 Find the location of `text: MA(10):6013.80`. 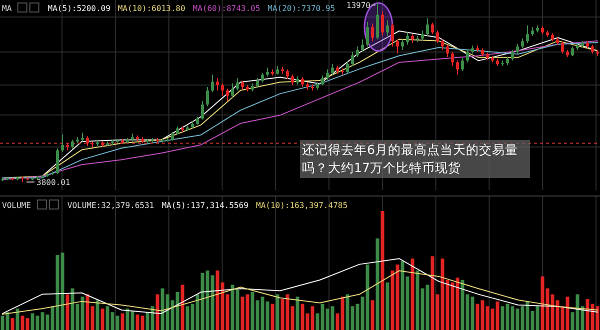

text: MA(10):6013.80 is located at coordinates (152, 8).